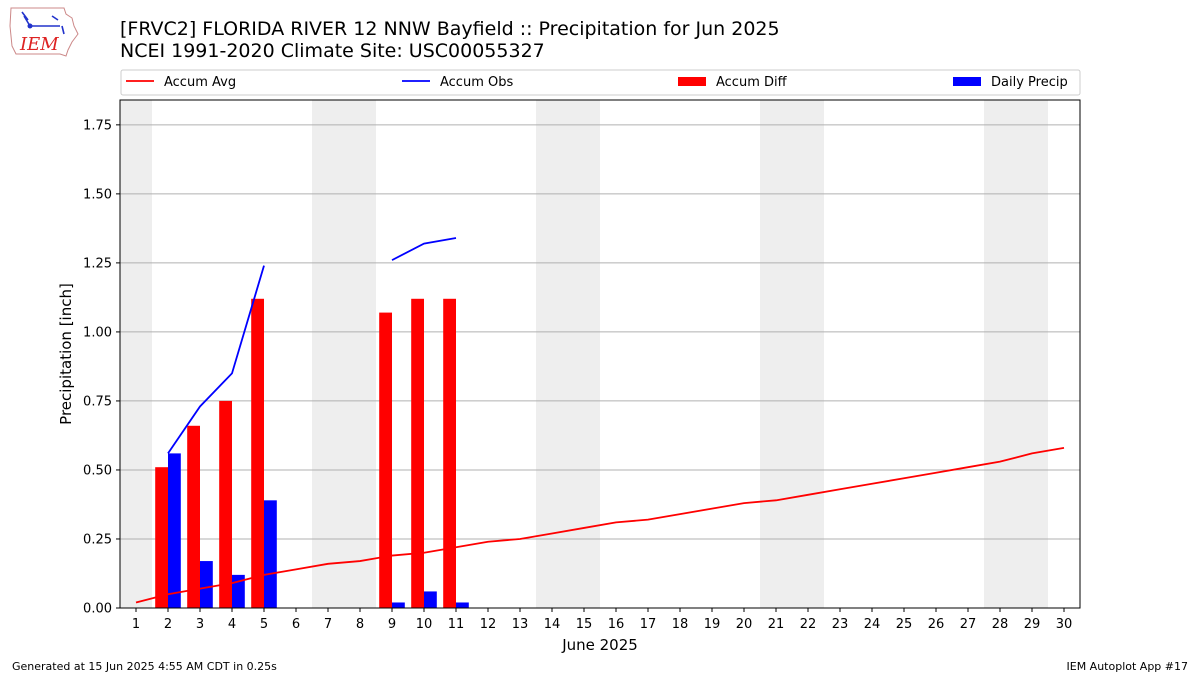 The image size is (1200, 675). What do you see at coordinates (392, 624) in the screenshot?
I see `x-tick-label: 9` at bounding box center [392, 624].